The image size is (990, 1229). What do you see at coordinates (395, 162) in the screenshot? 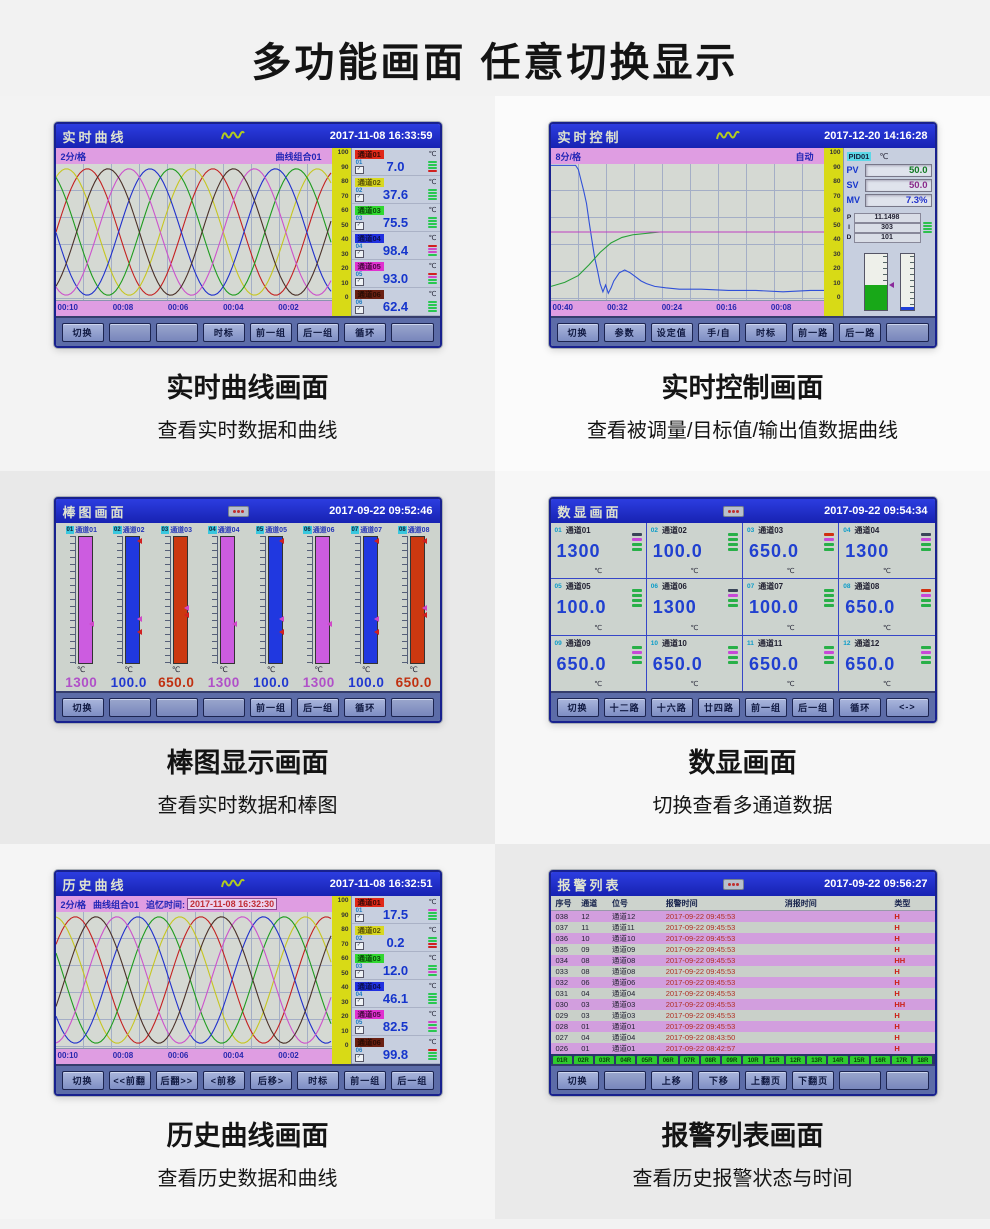
I see `channel-item: 通道01 ℃ 01 ✓ 7.0` at bounding box center [395, 162].